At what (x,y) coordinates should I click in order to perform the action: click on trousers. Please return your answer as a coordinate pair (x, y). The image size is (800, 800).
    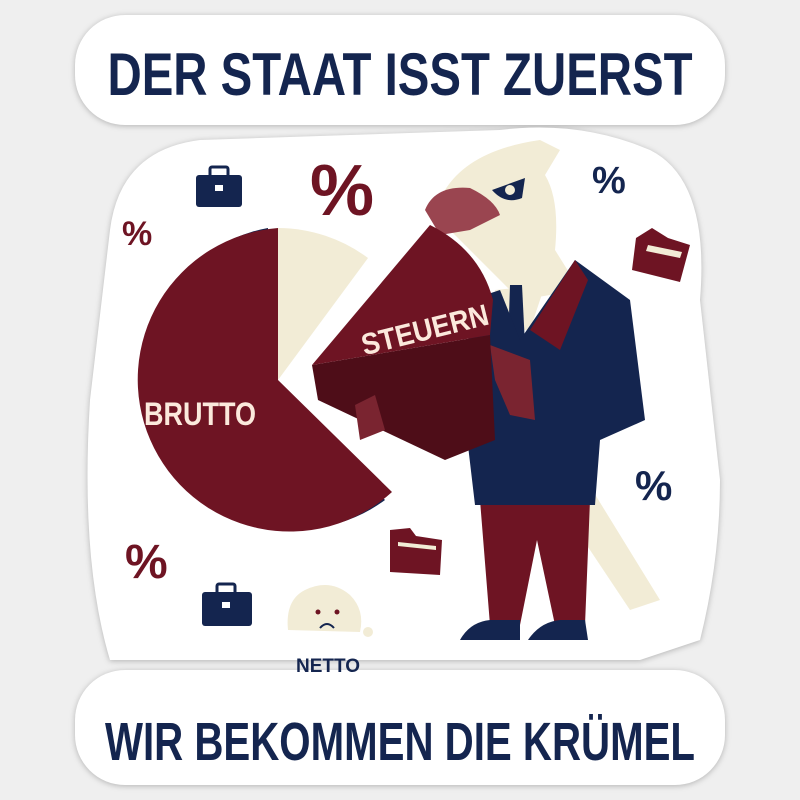
    Looking at the image, I should click on (535, 562).